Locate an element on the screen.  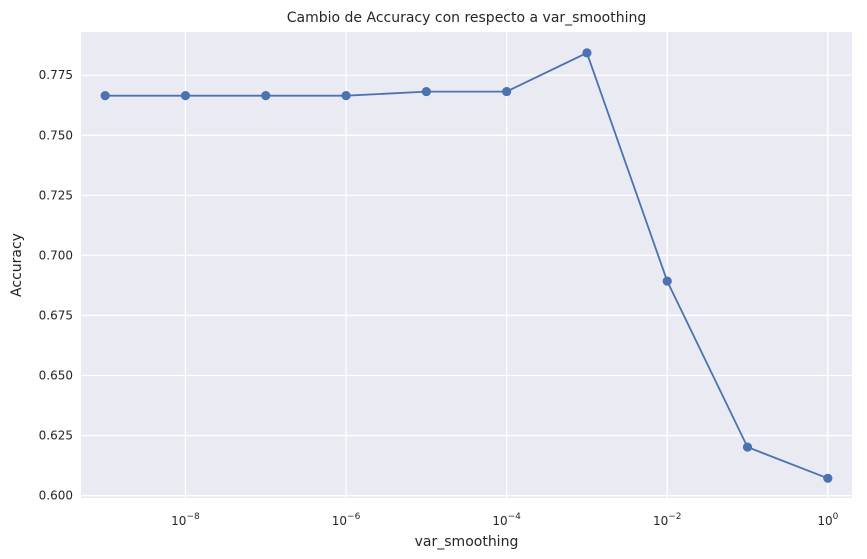
y-tick-label: 0.725 is located at coordinates (56, 195).